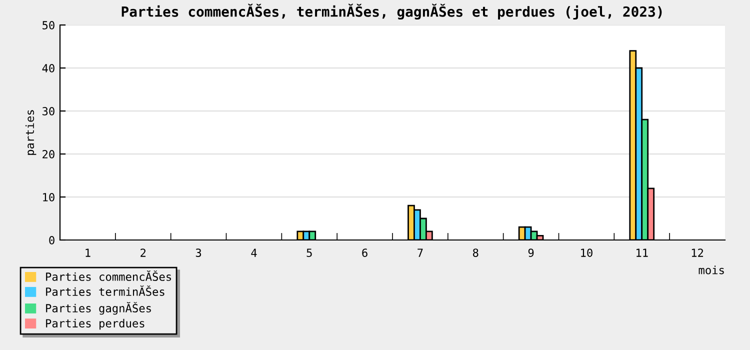 This screenshot has width=750, height=350. What do you see at coordinates (475, 252) in the screenshot?
I see `x-tick-label: 8` at bounding box center [475, 252].